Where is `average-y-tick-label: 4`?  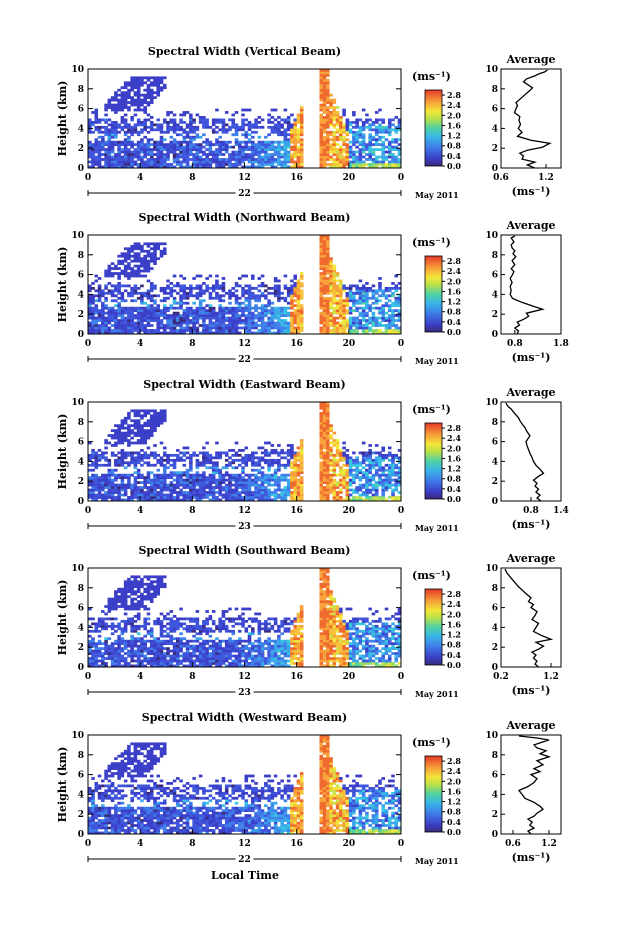
average-y-tick-label: 4 is located at coordinates (495, 295).